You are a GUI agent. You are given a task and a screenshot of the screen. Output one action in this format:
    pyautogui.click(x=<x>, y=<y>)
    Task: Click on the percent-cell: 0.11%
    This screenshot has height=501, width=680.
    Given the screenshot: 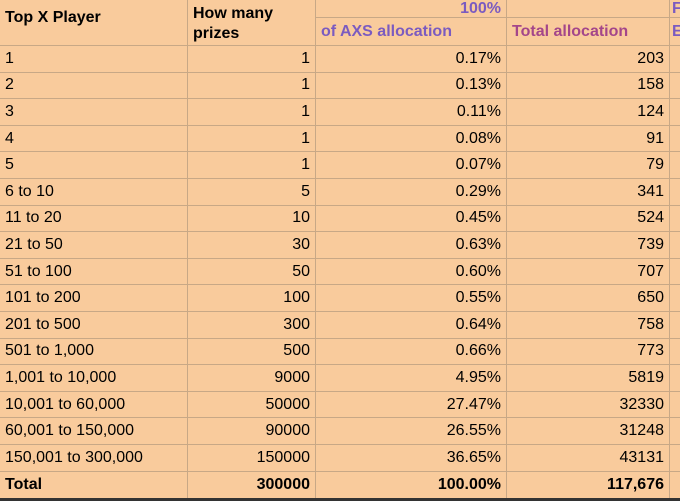 What is the action you would take?
    pyautogui.click(x=411, y=112)
    